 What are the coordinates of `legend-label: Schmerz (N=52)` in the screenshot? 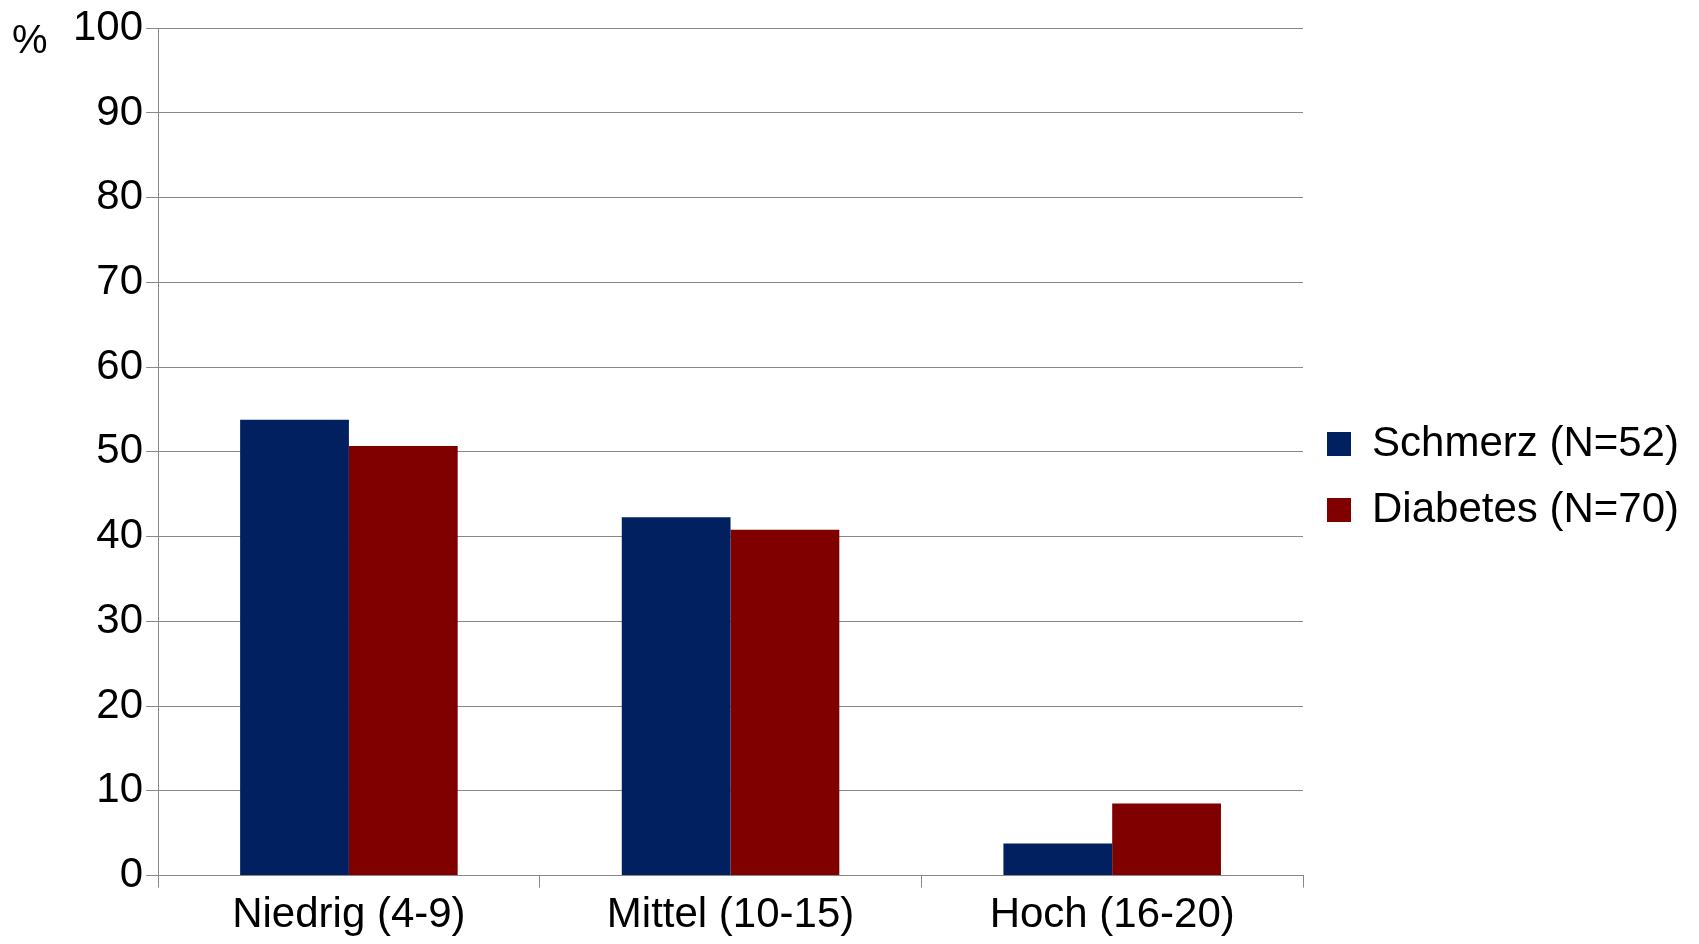 It's located at (1525, 441).